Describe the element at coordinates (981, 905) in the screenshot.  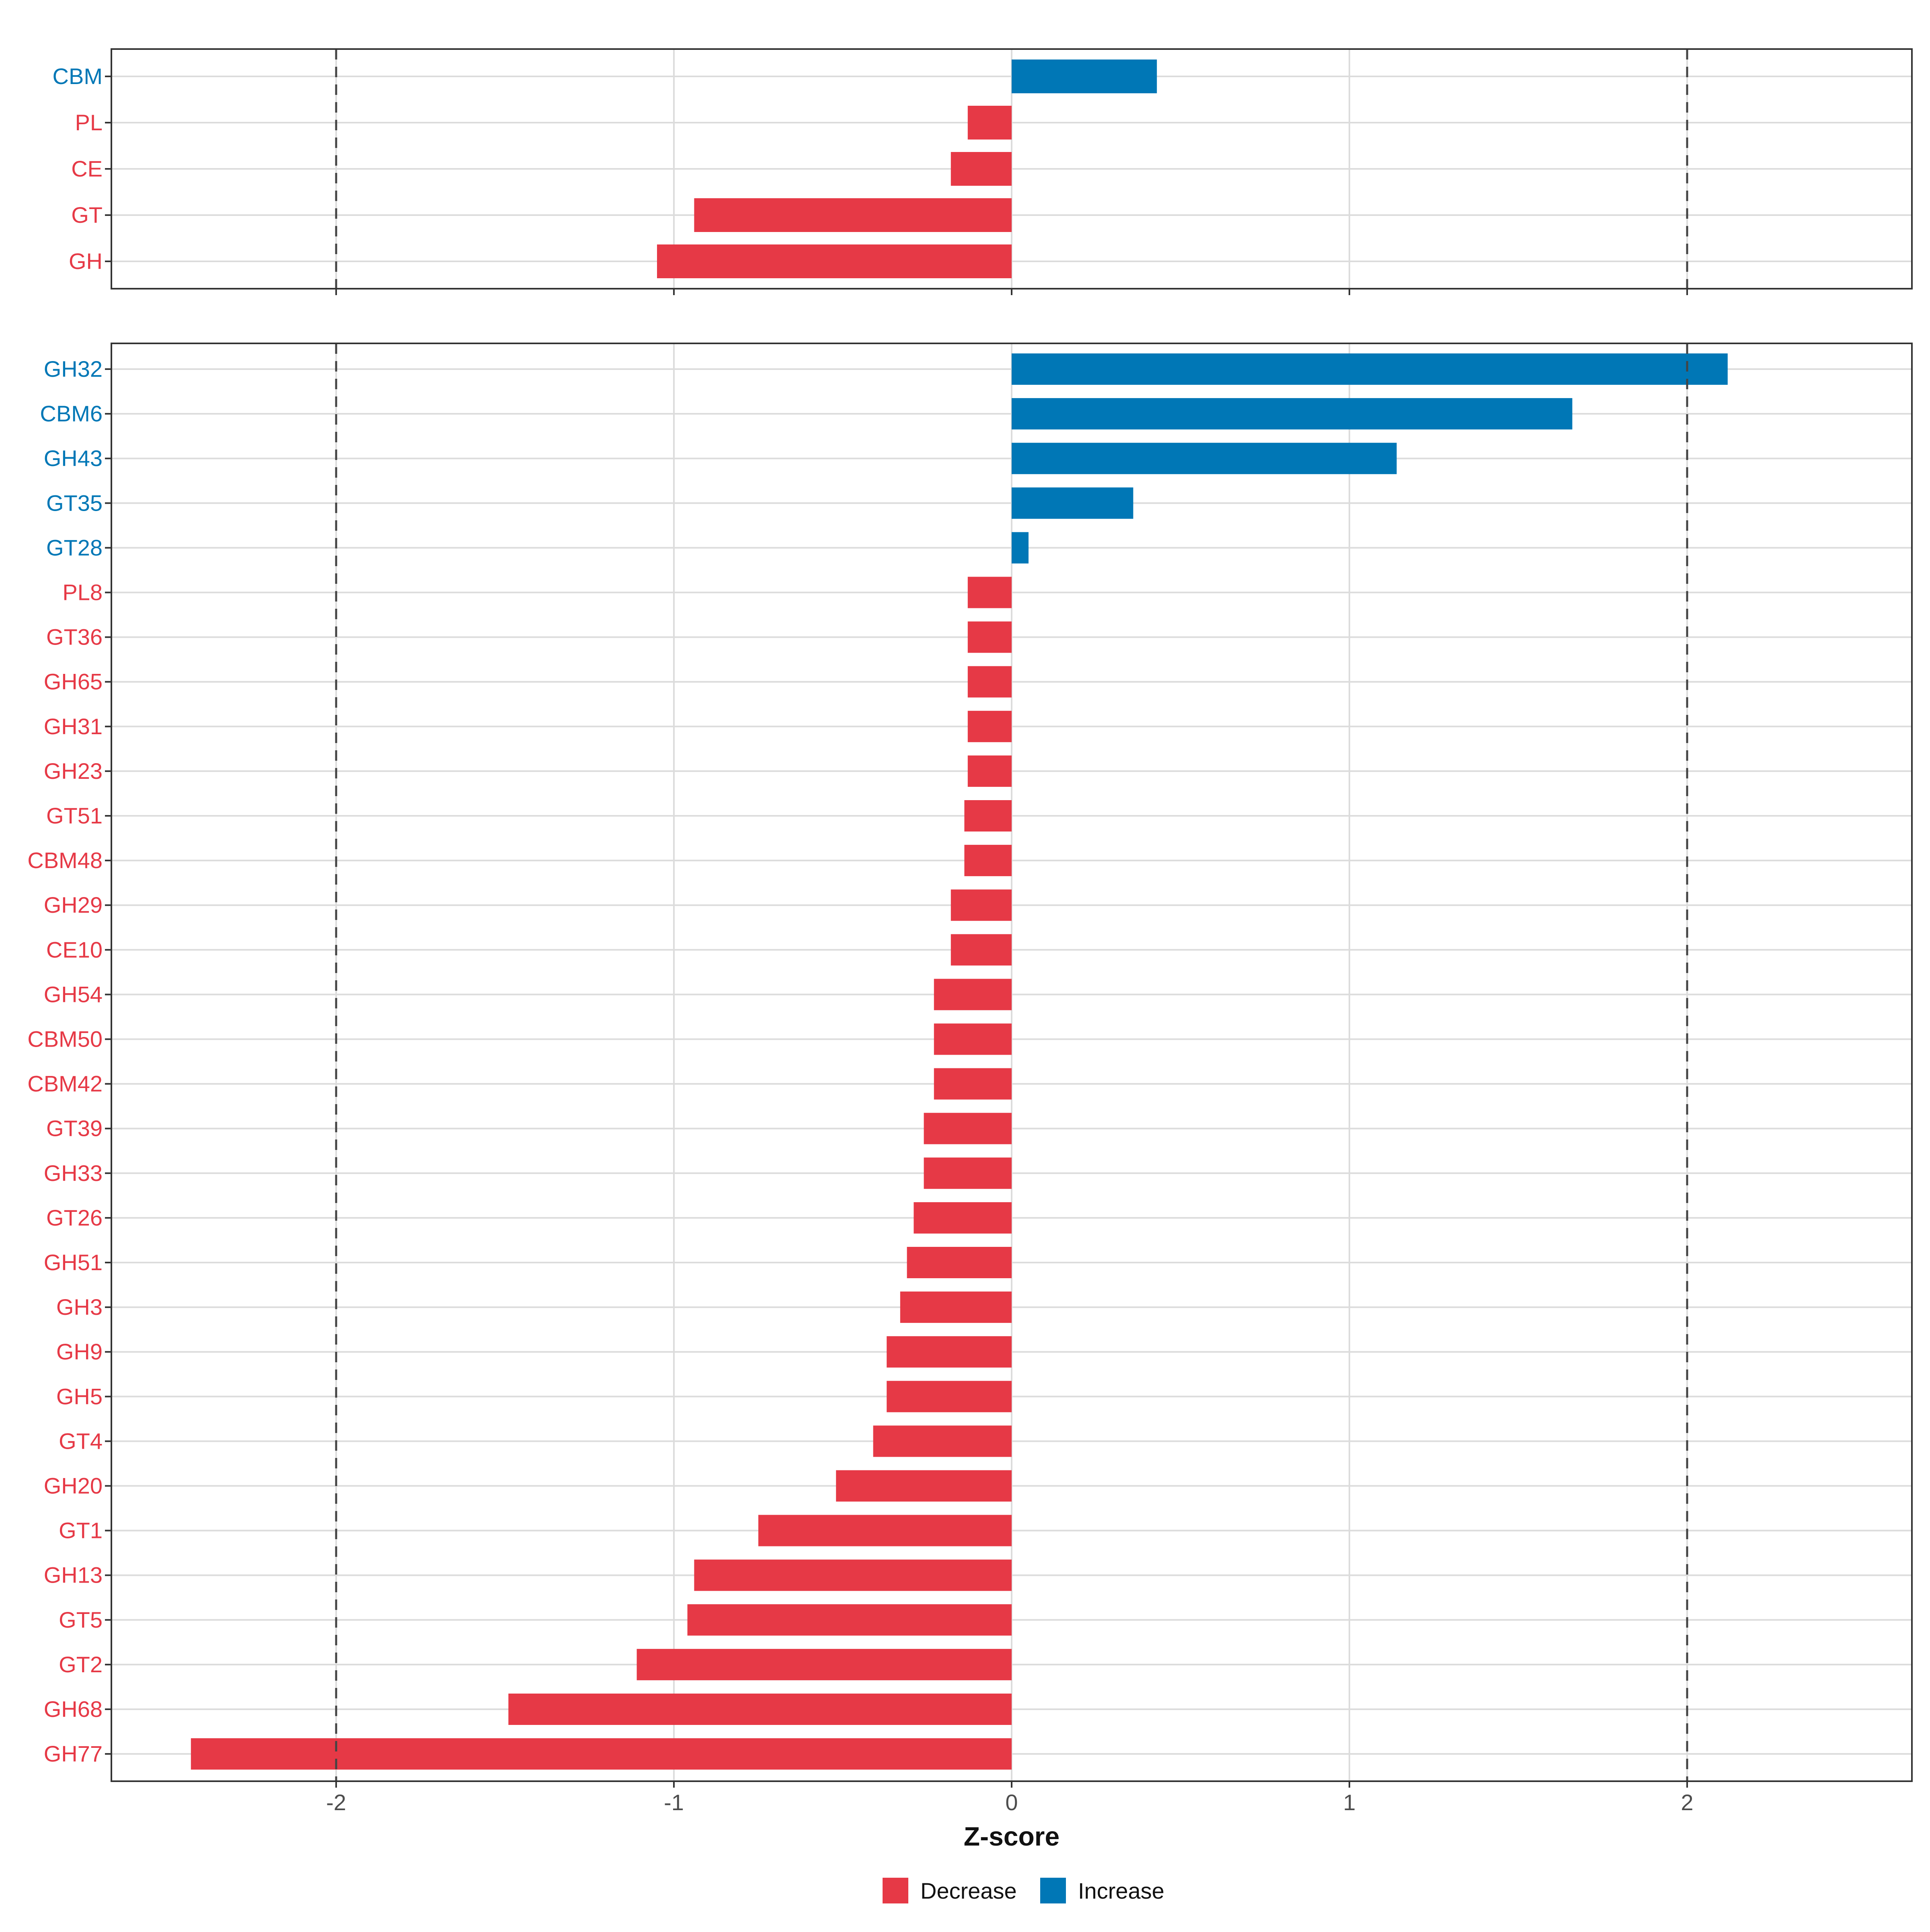
I see `bar-gh29` at that location.